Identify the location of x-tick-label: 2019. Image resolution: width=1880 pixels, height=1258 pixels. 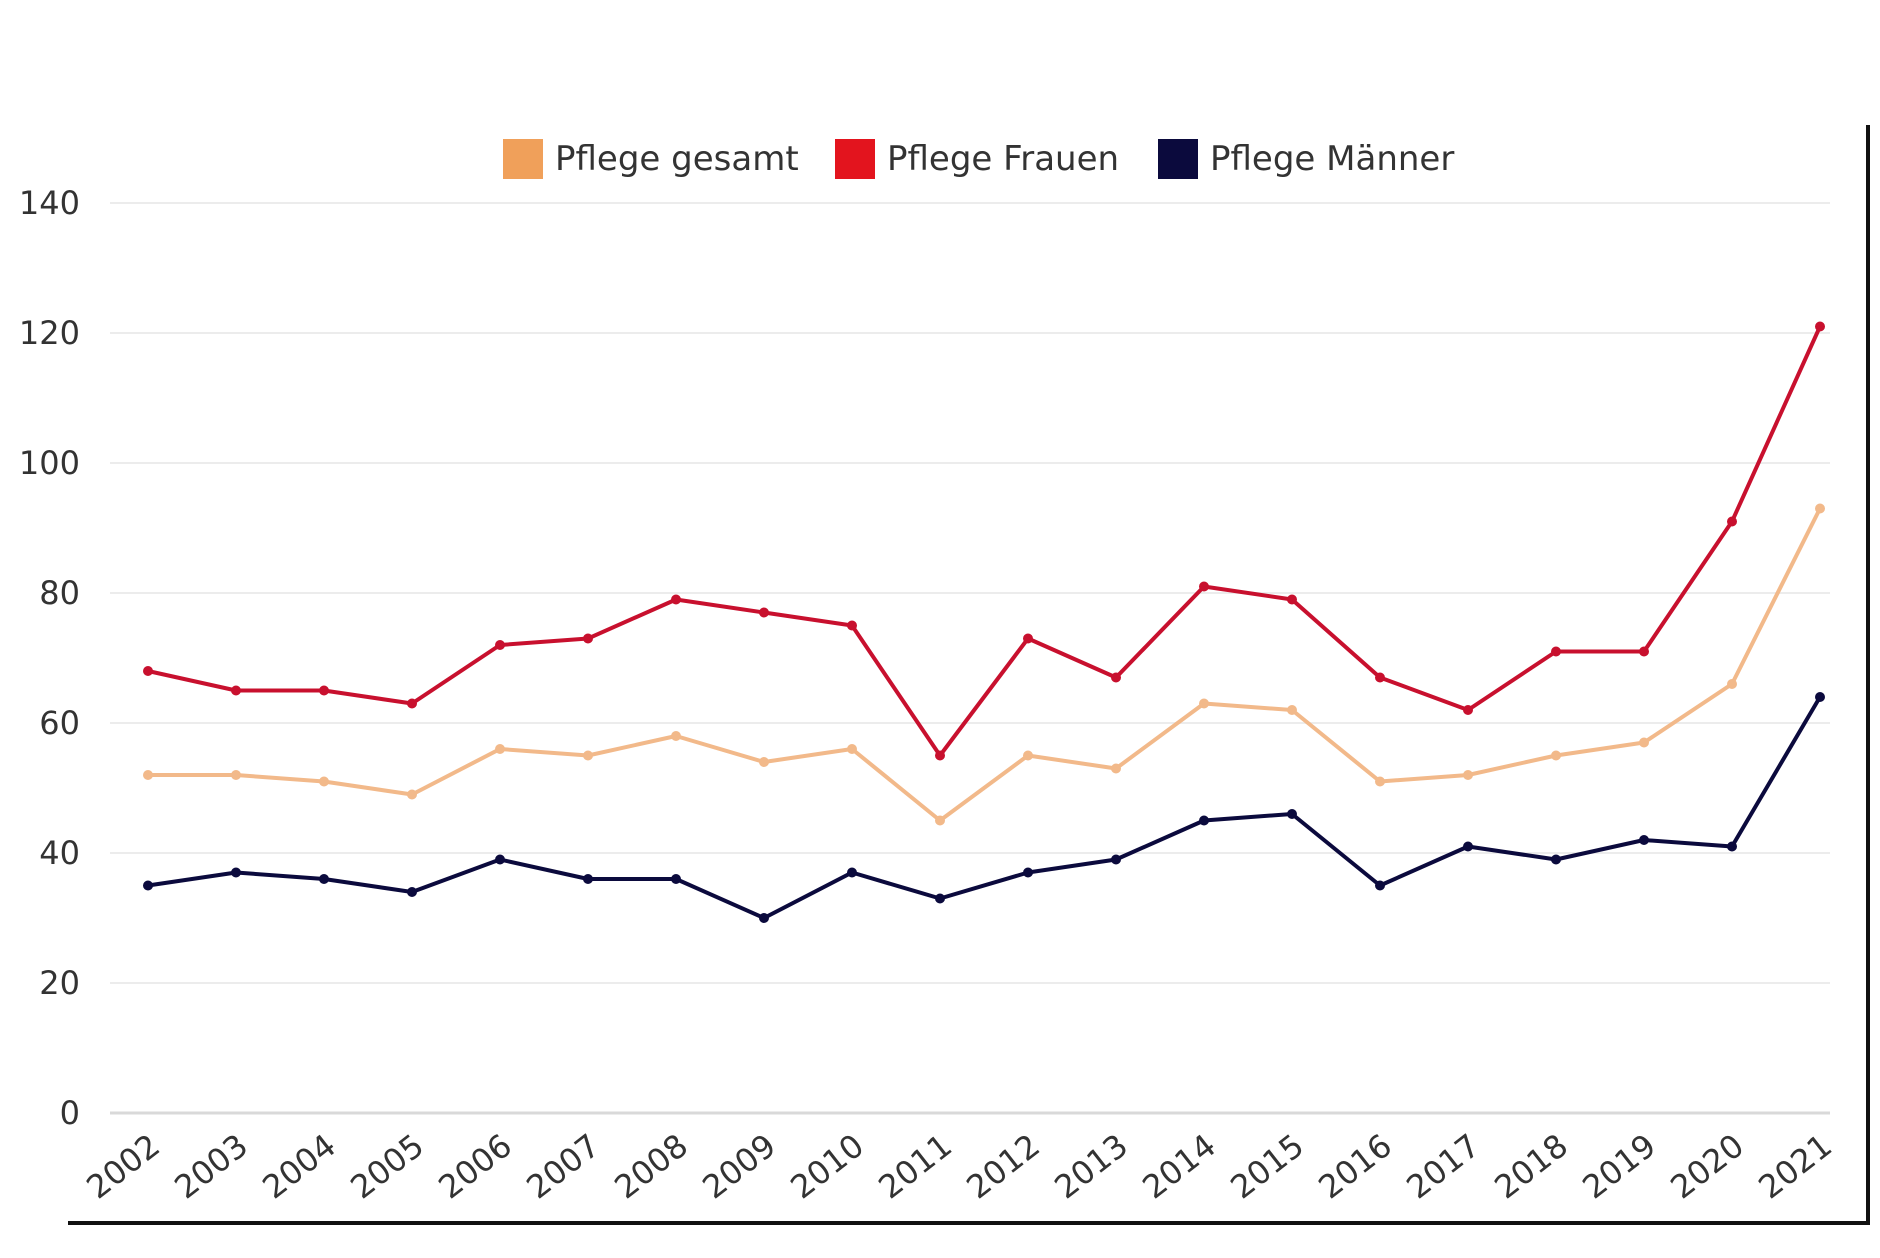
(1619, 1166).